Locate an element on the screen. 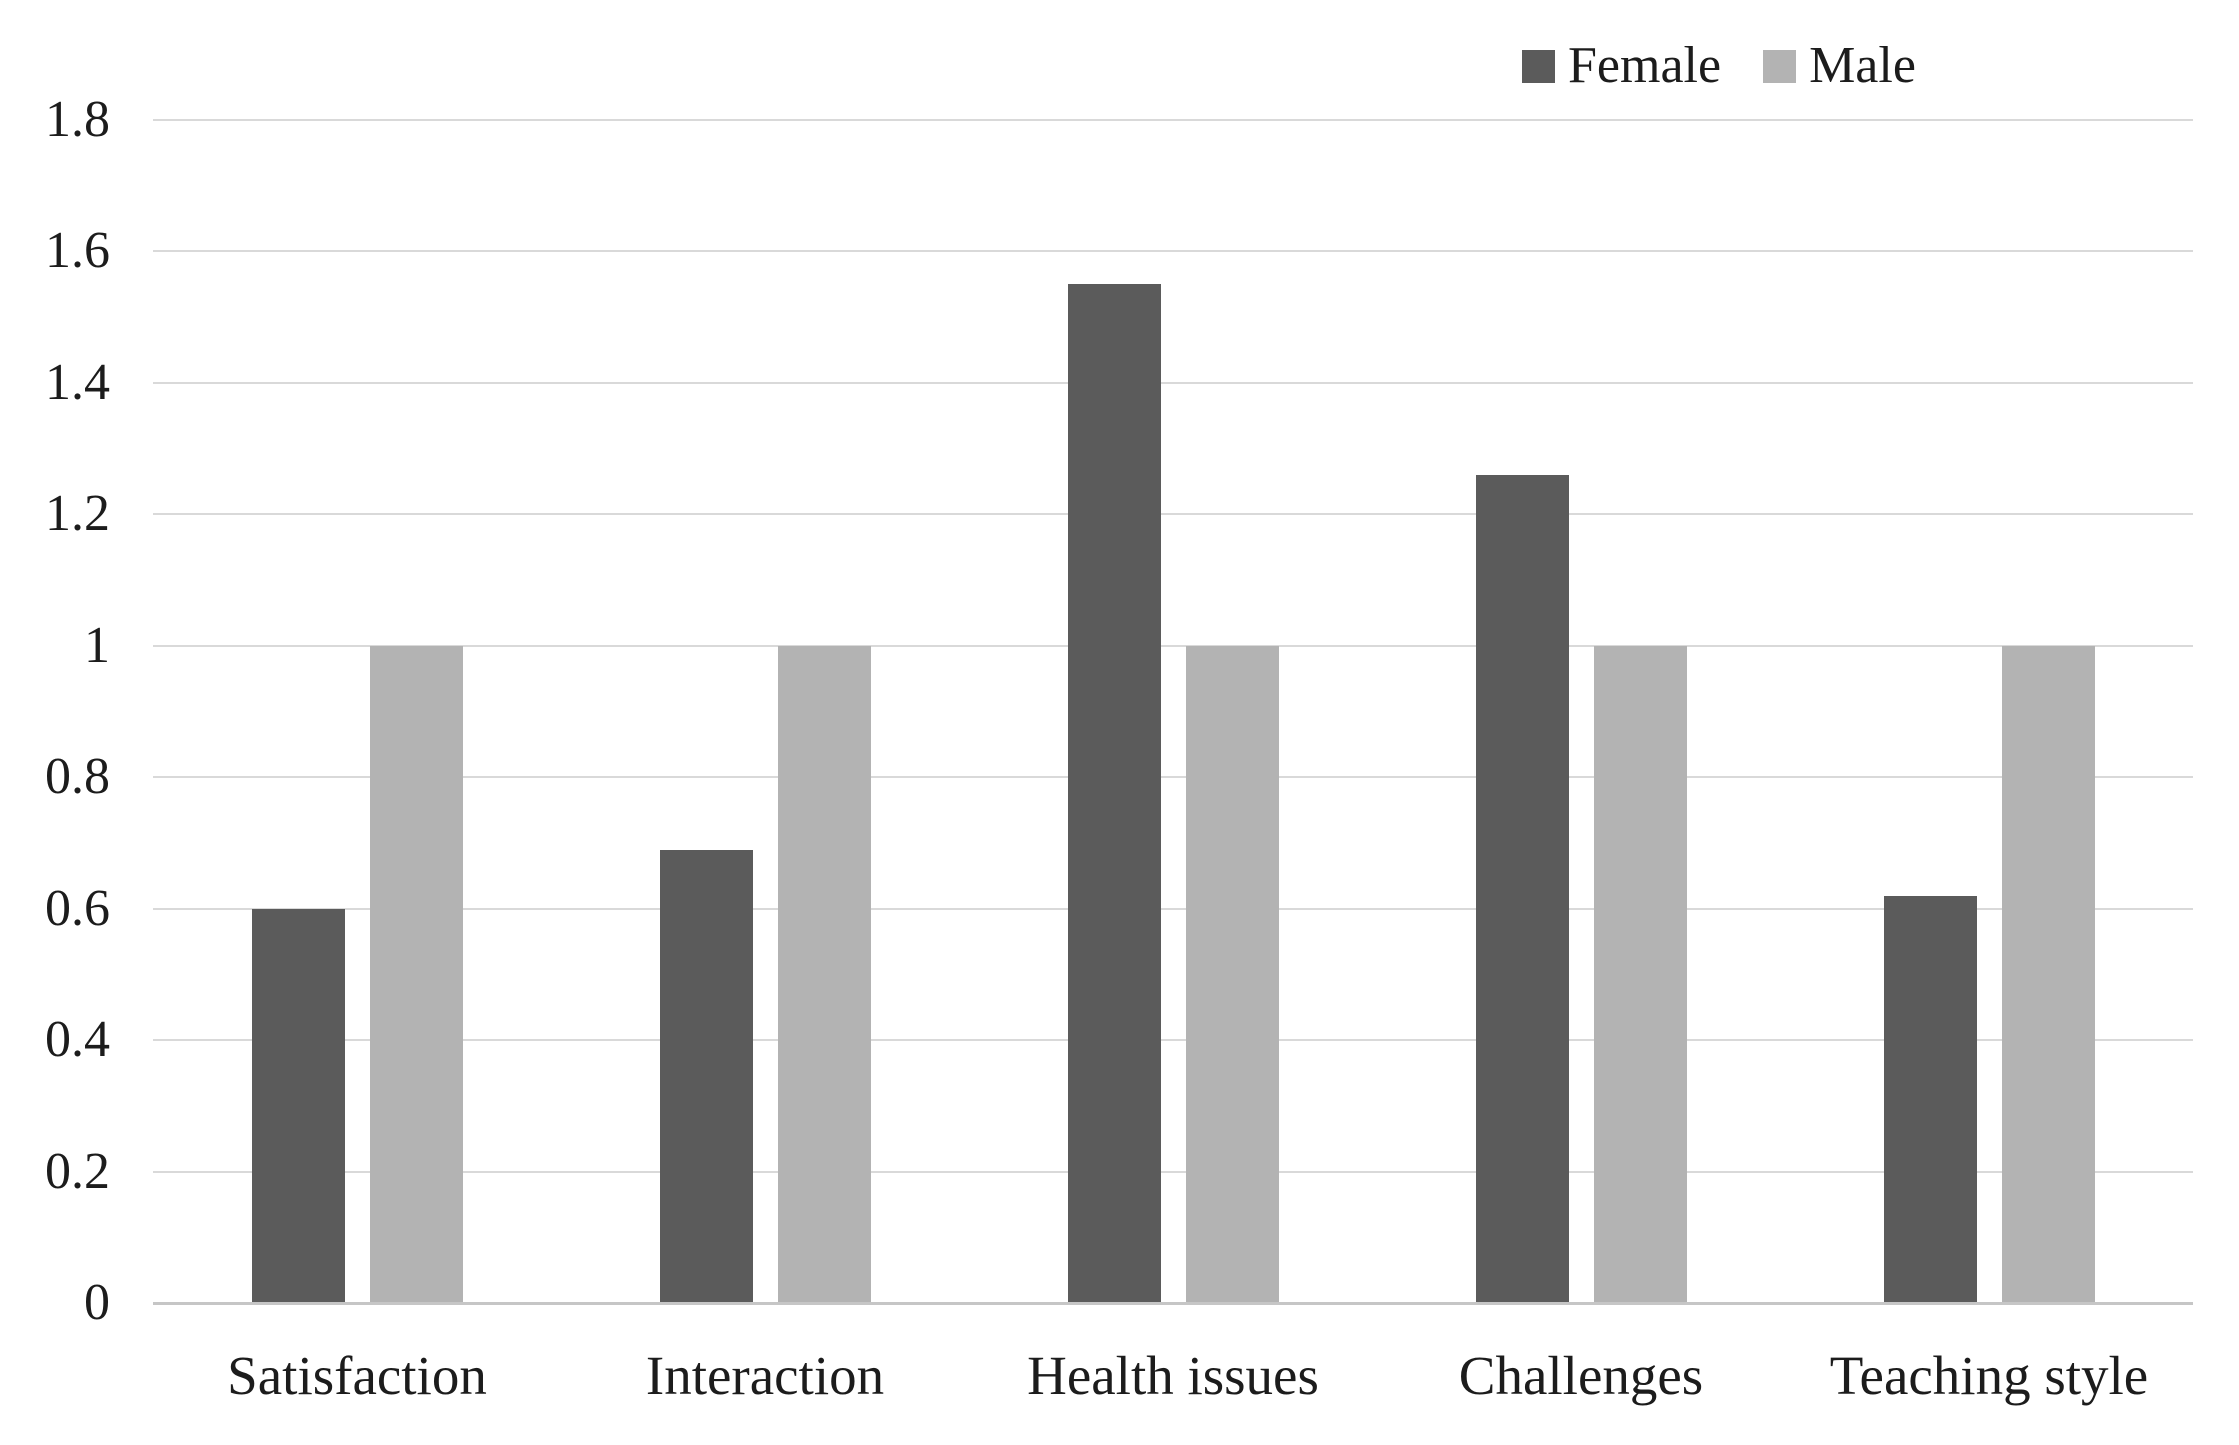 The height and width of the screenshot is (1445, 2239). bar-male-challenges is located at coordinates (1640, 974).